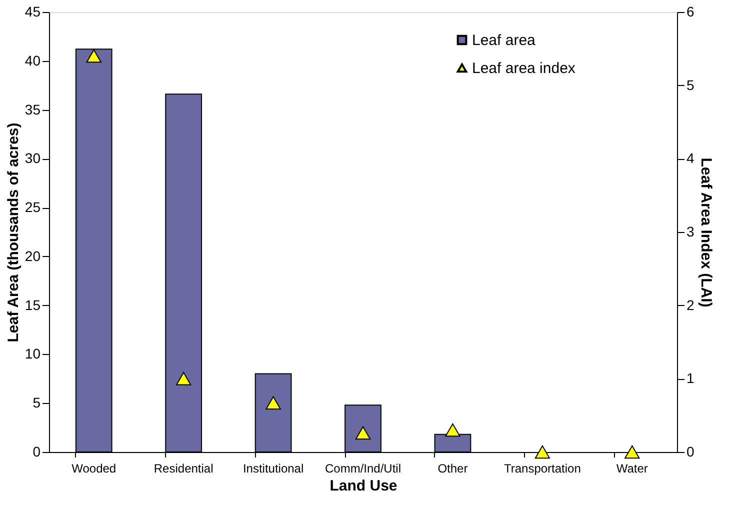  I want to click on y-tick-label: 0, so click(36, 452).